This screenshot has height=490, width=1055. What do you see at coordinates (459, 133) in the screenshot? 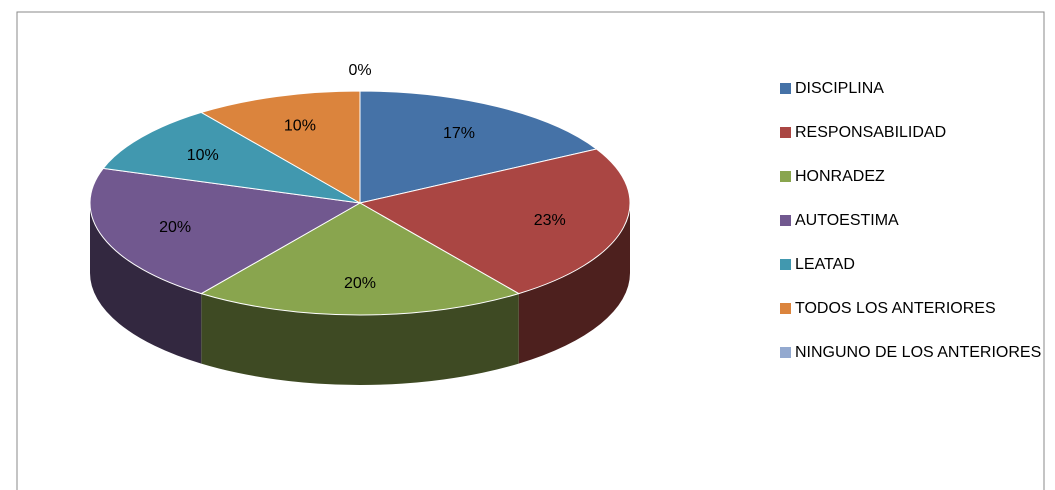
I see `data-label: 17%` at bounding box center [459, 133].